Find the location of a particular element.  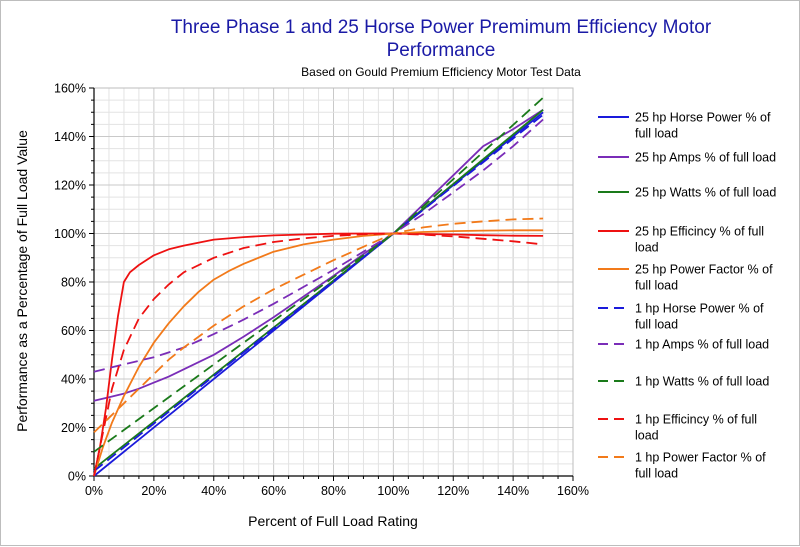

legend-label-9: load is located at coordinates (647, 436).